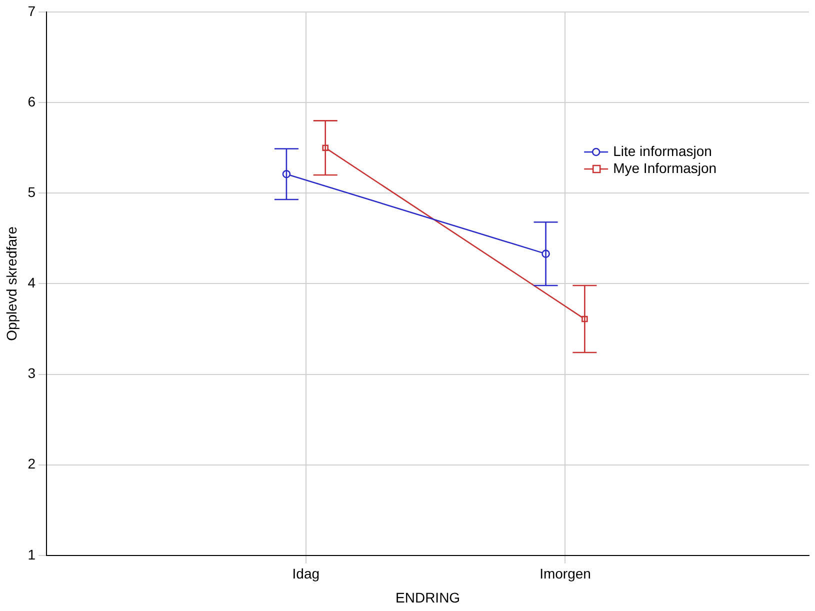 This screenshot has width=815, height=611. Describe the element at coordinates (306, 574) in the screenshot. I see `x-tick-label: Idag` at that location.